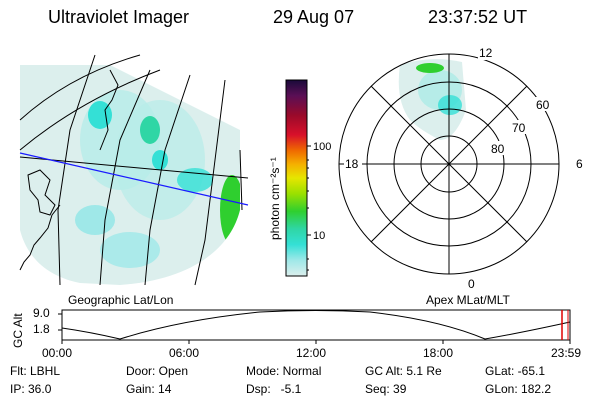 The width and height of the screenshot is (600, 400). What do you see at coordinates (284, 371) in the screenshot?
I see `status-mode: Mode: Normal` at bounding box center [284, 371].